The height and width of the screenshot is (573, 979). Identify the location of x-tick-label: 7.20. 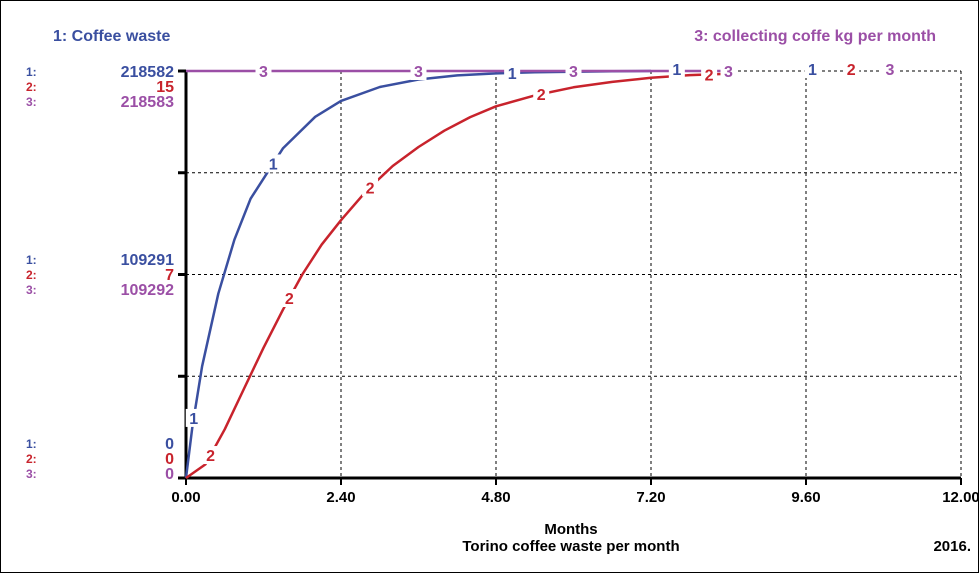
(650, 497).